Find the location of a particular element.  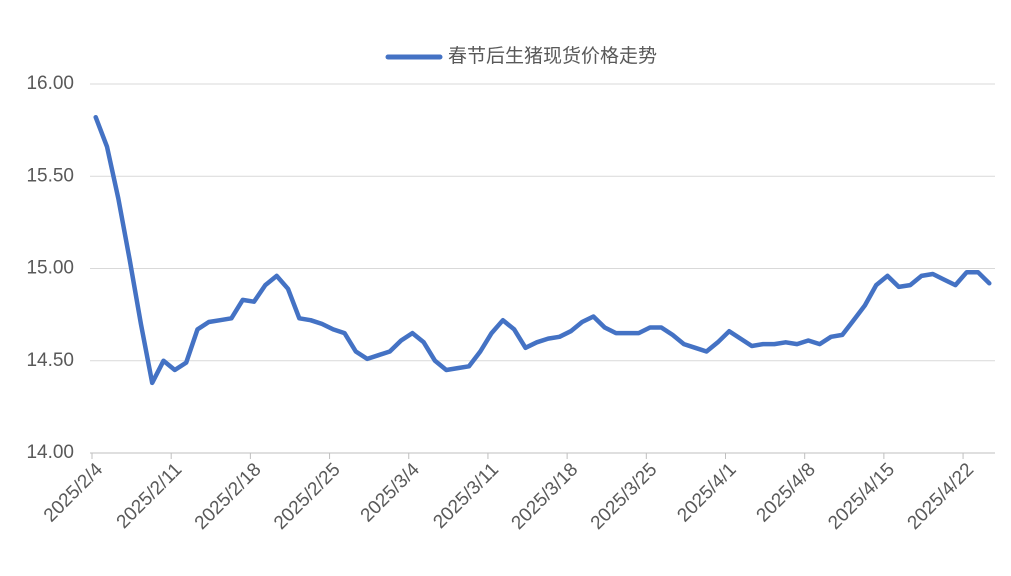

y-tick-label: 15.50 is located at coordinates (50, 175).